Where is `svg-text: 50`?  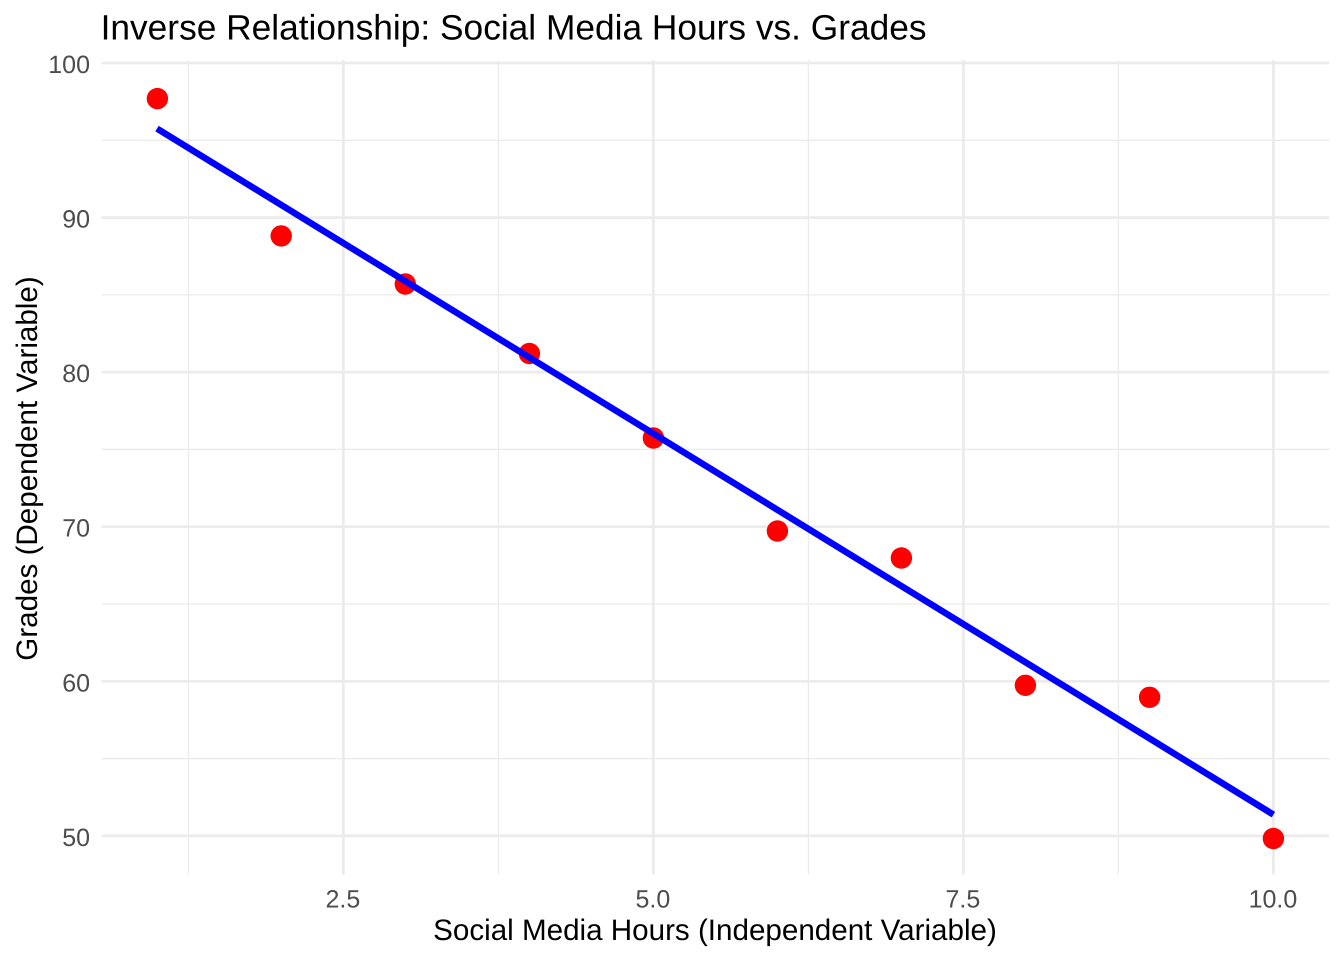 svg-text: 50 is located at coordinates (76, 838).